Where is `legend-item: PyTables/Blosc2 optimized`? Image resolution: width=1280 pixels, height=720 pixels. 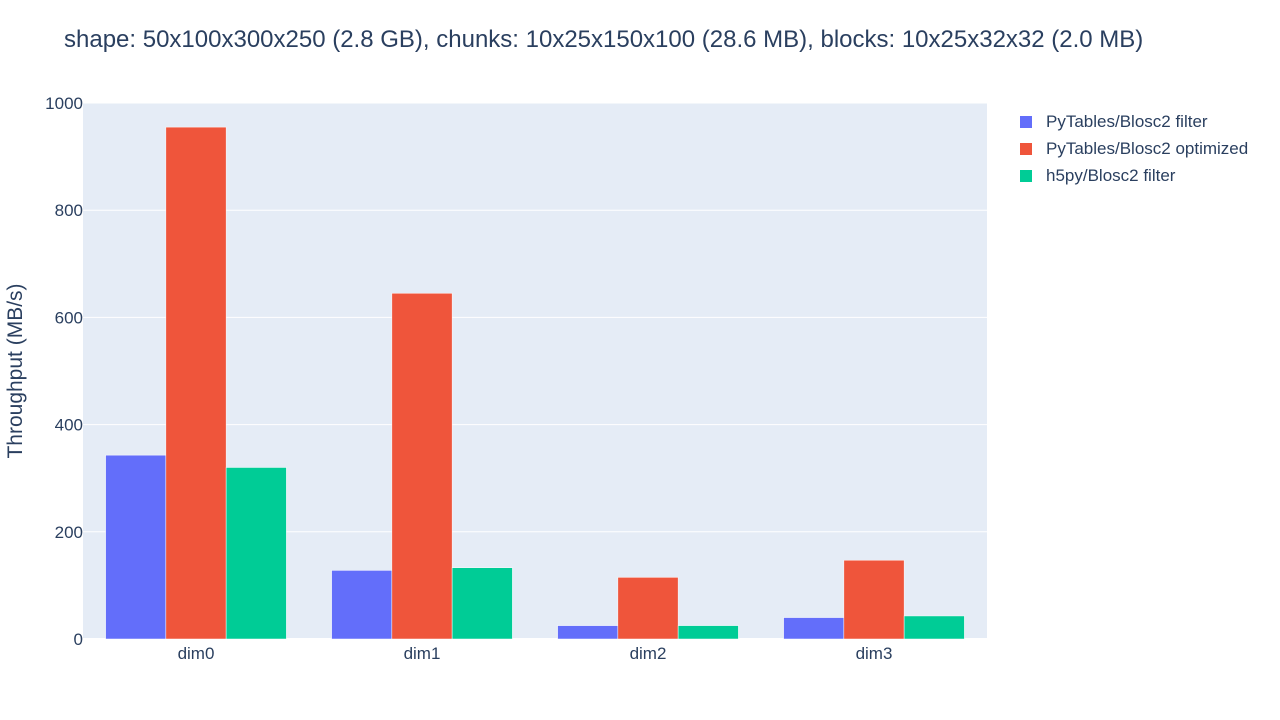 legend-item: PyTables/Blosc2 optimized is located at coordinates (1134, 148).